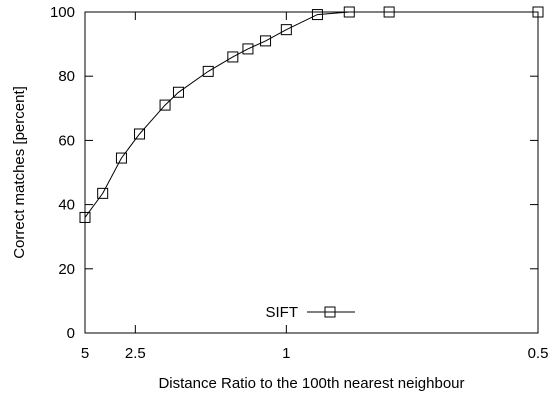 The width and height of the screenshot is (553, 396). Describe the element at coordinates (71, 333) in the screenshot. I see `y-tick-label: 0` at that location.